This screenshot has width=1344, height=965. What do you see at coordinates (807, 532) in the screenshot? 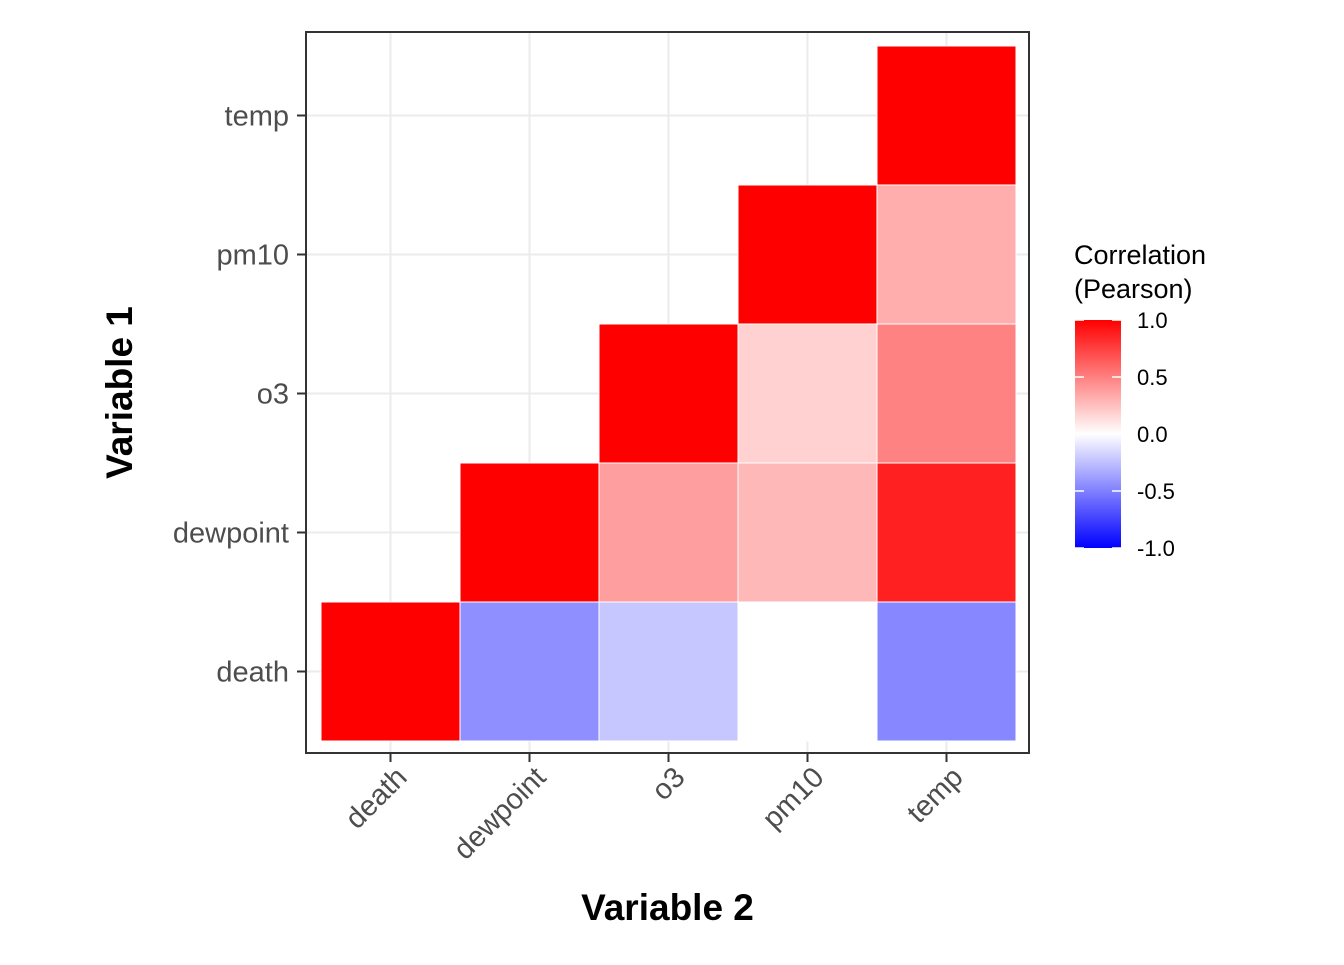
I see `heatmap-cell-dewpoint-pm10` at bounding box center [807, 532].